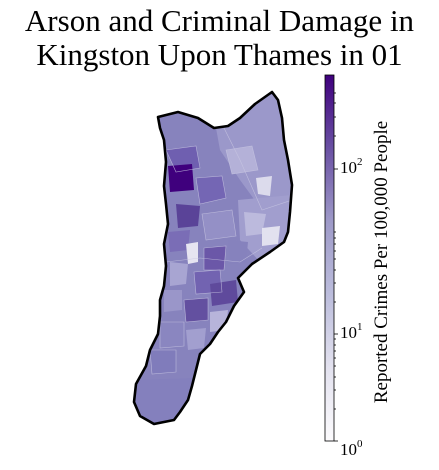 The image size is (439, 470). Describe the element at coordinates (219, 20) in the screenshot. I see `title-line-1: Arson and Criminal Damage in` at that location.